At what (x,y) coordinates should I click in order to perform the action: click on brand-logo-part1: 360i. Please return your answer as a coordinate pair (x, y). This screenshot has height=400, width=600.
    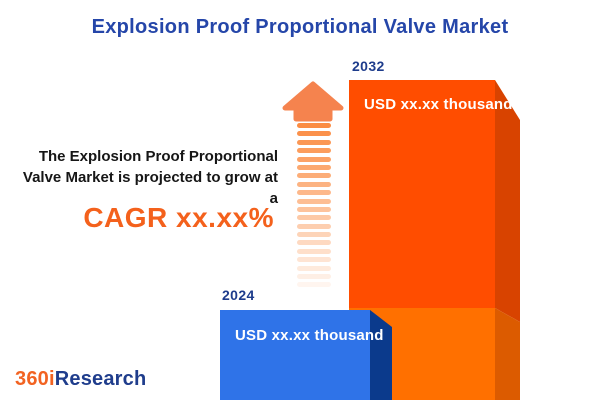
    Looking at the image, I should click on (35, 379).